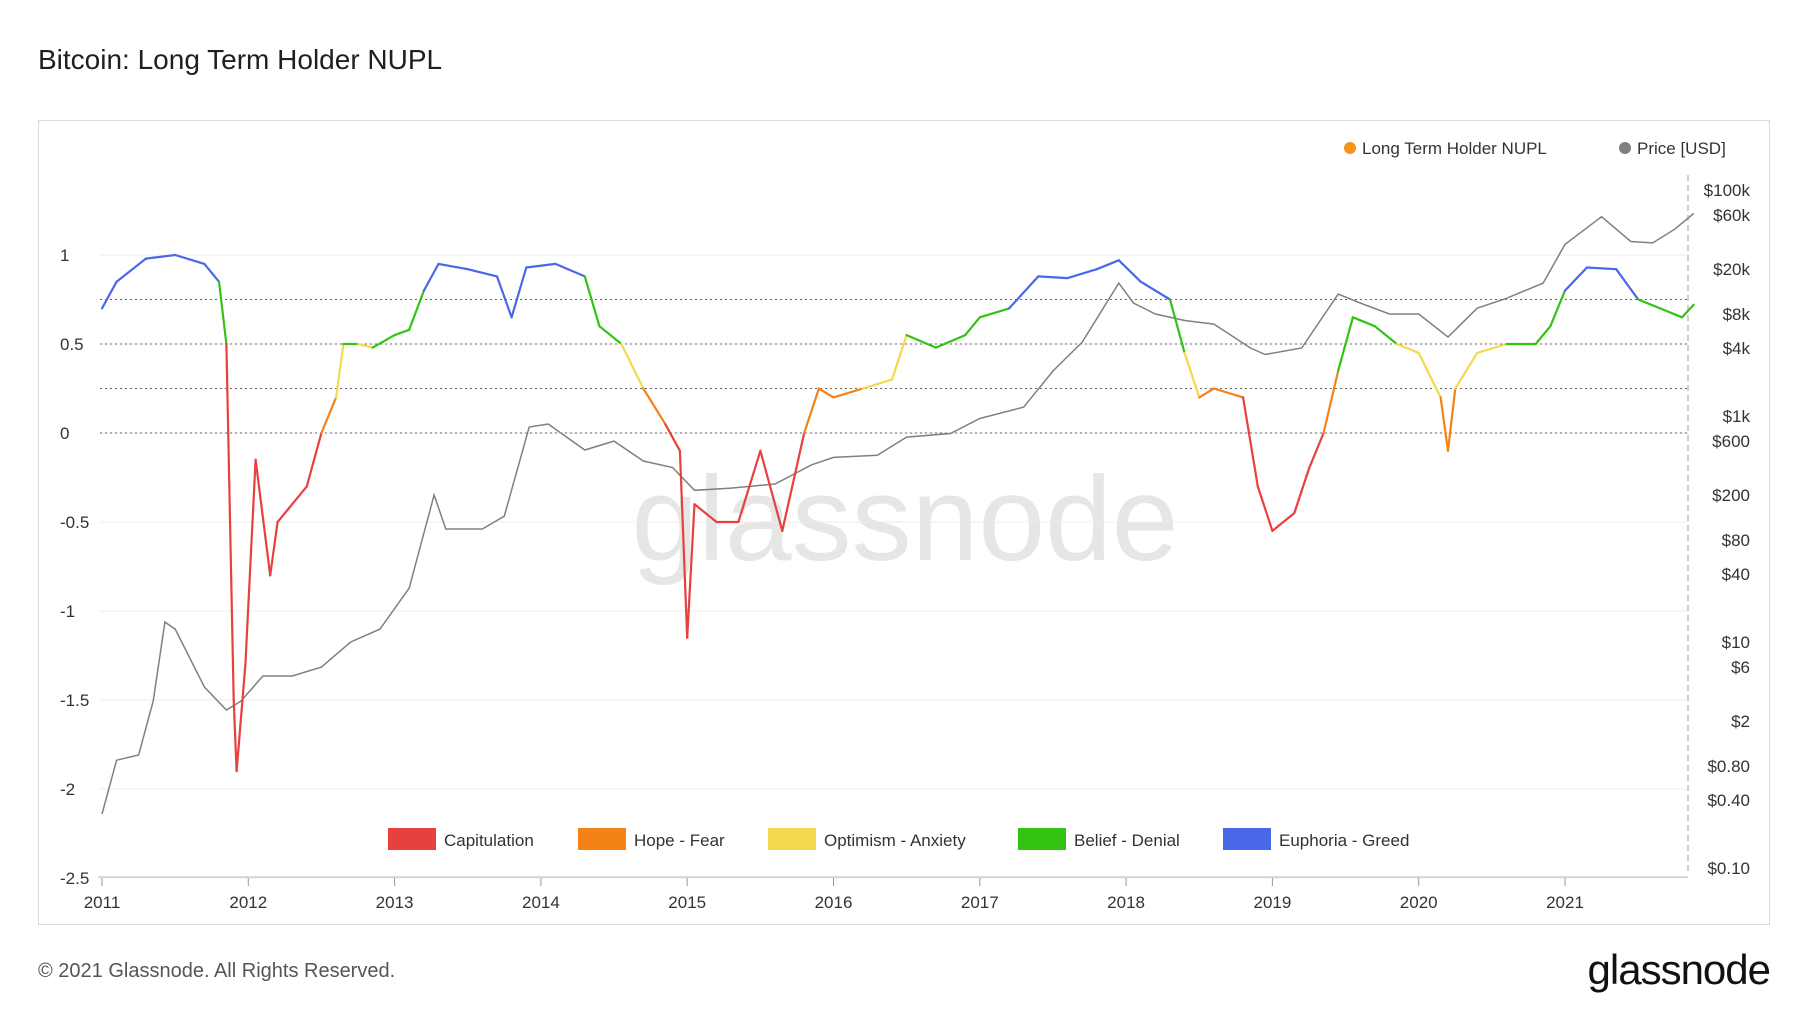 Image resolution: width=1800 pixels, height=1013 pixels. Describe the element at coordinates (895, 840) in the screenshot. I see `zone-legend-label: Optimism - Anxiety` at that location.